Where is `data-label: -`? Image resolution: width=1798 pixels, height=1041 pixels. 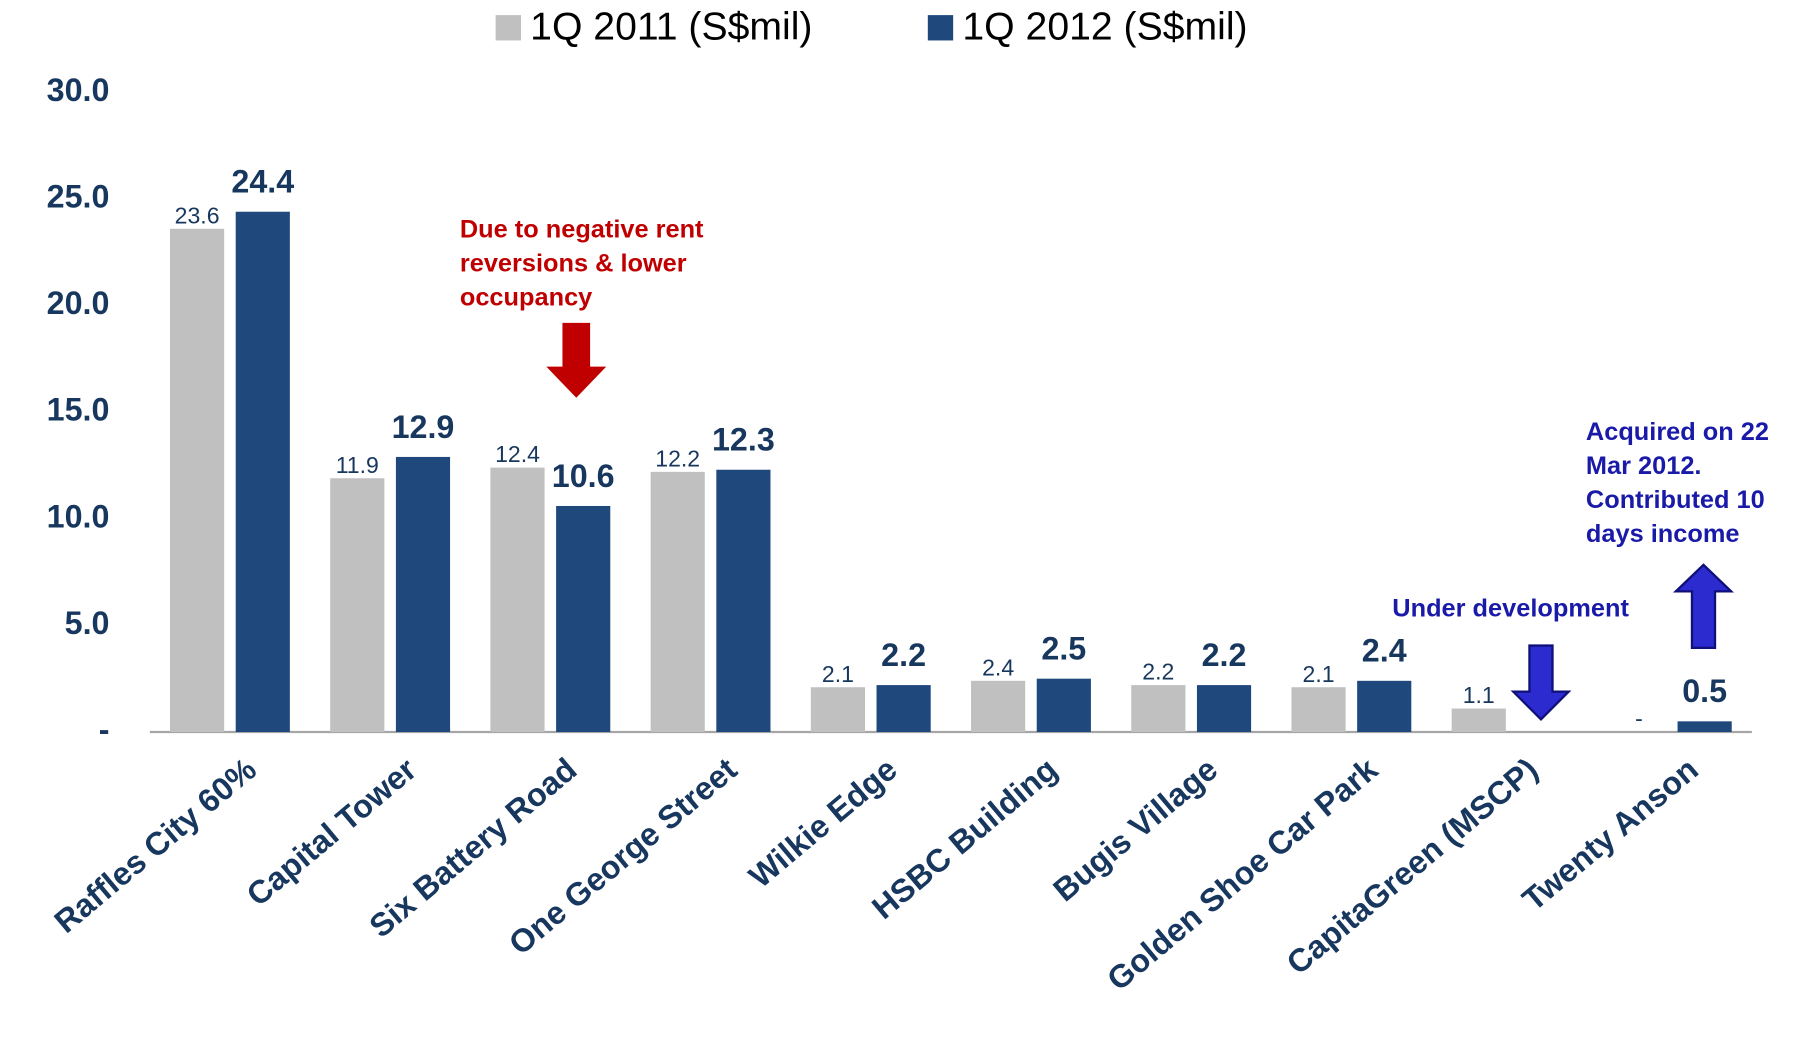 data-label: - is located at coordinates (1639, 719).